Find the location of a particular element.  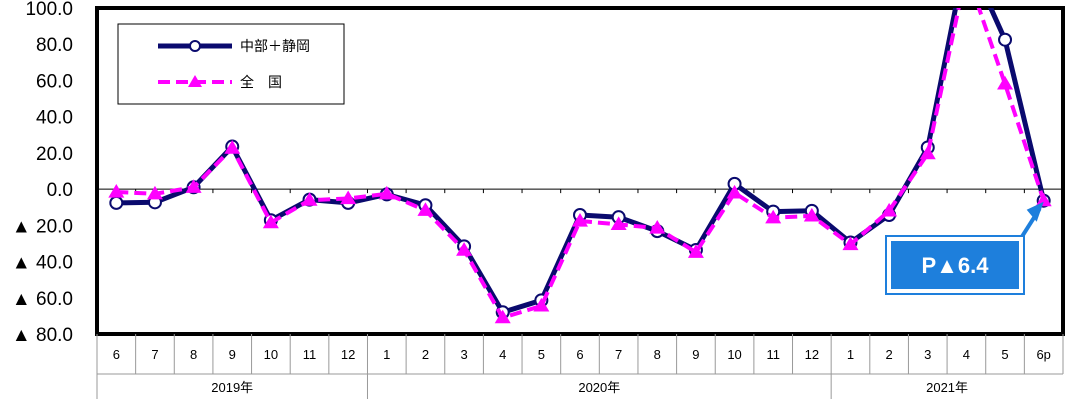

y-tick-label: 0.0 is located at coordinates (60, 190).